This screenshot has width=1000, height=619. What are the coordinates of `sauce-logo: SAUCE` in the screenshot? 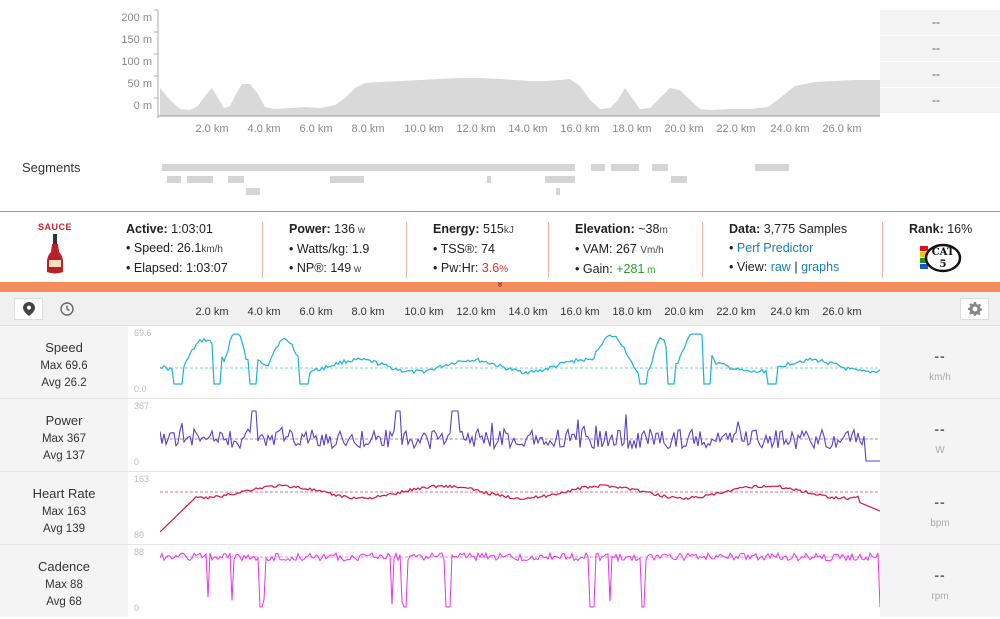 It's located at (55, 250).